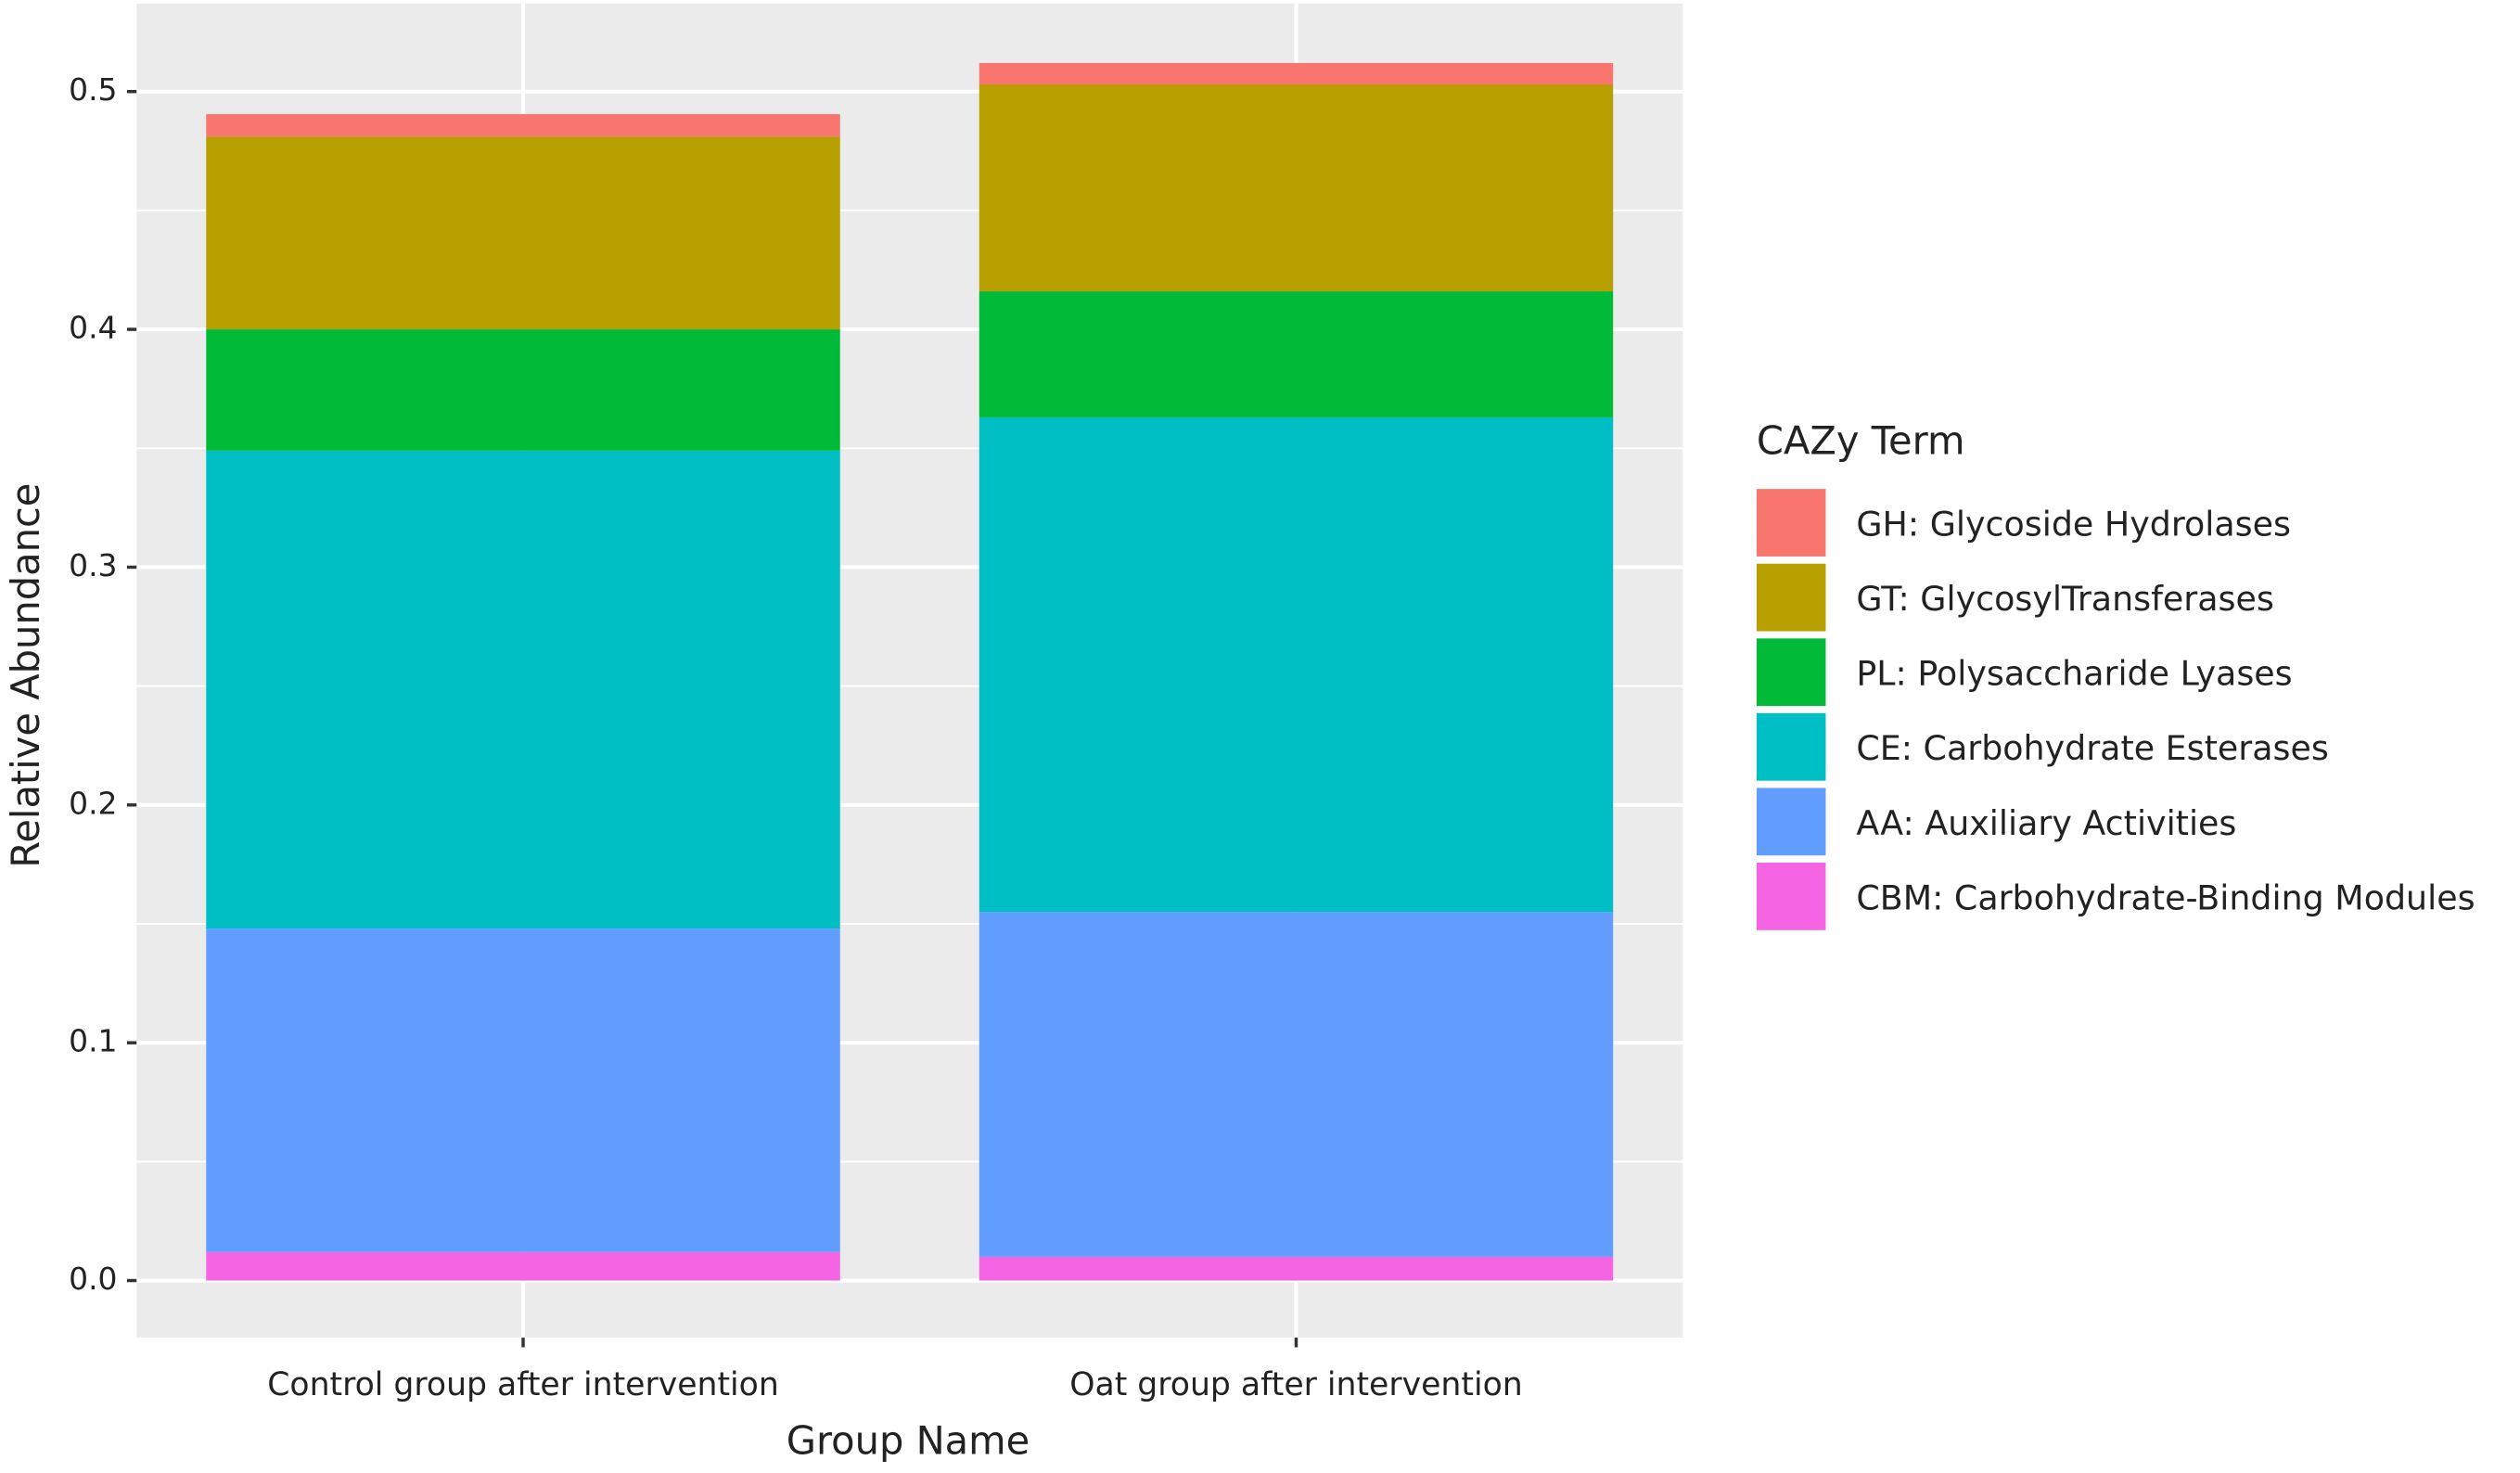  Describe the element at coordinates (2064, 599) in the screenshot. I see `legend-label: GT: GlycosylTransferases` at that location.